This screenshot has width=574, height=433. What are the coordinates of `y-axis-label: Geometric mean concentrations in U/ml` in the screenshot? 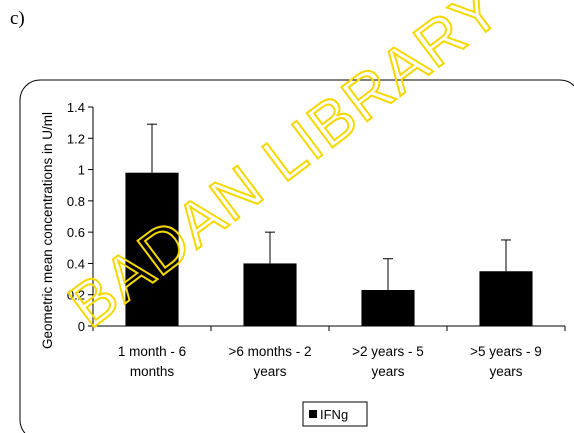 It's located at (47, 230).